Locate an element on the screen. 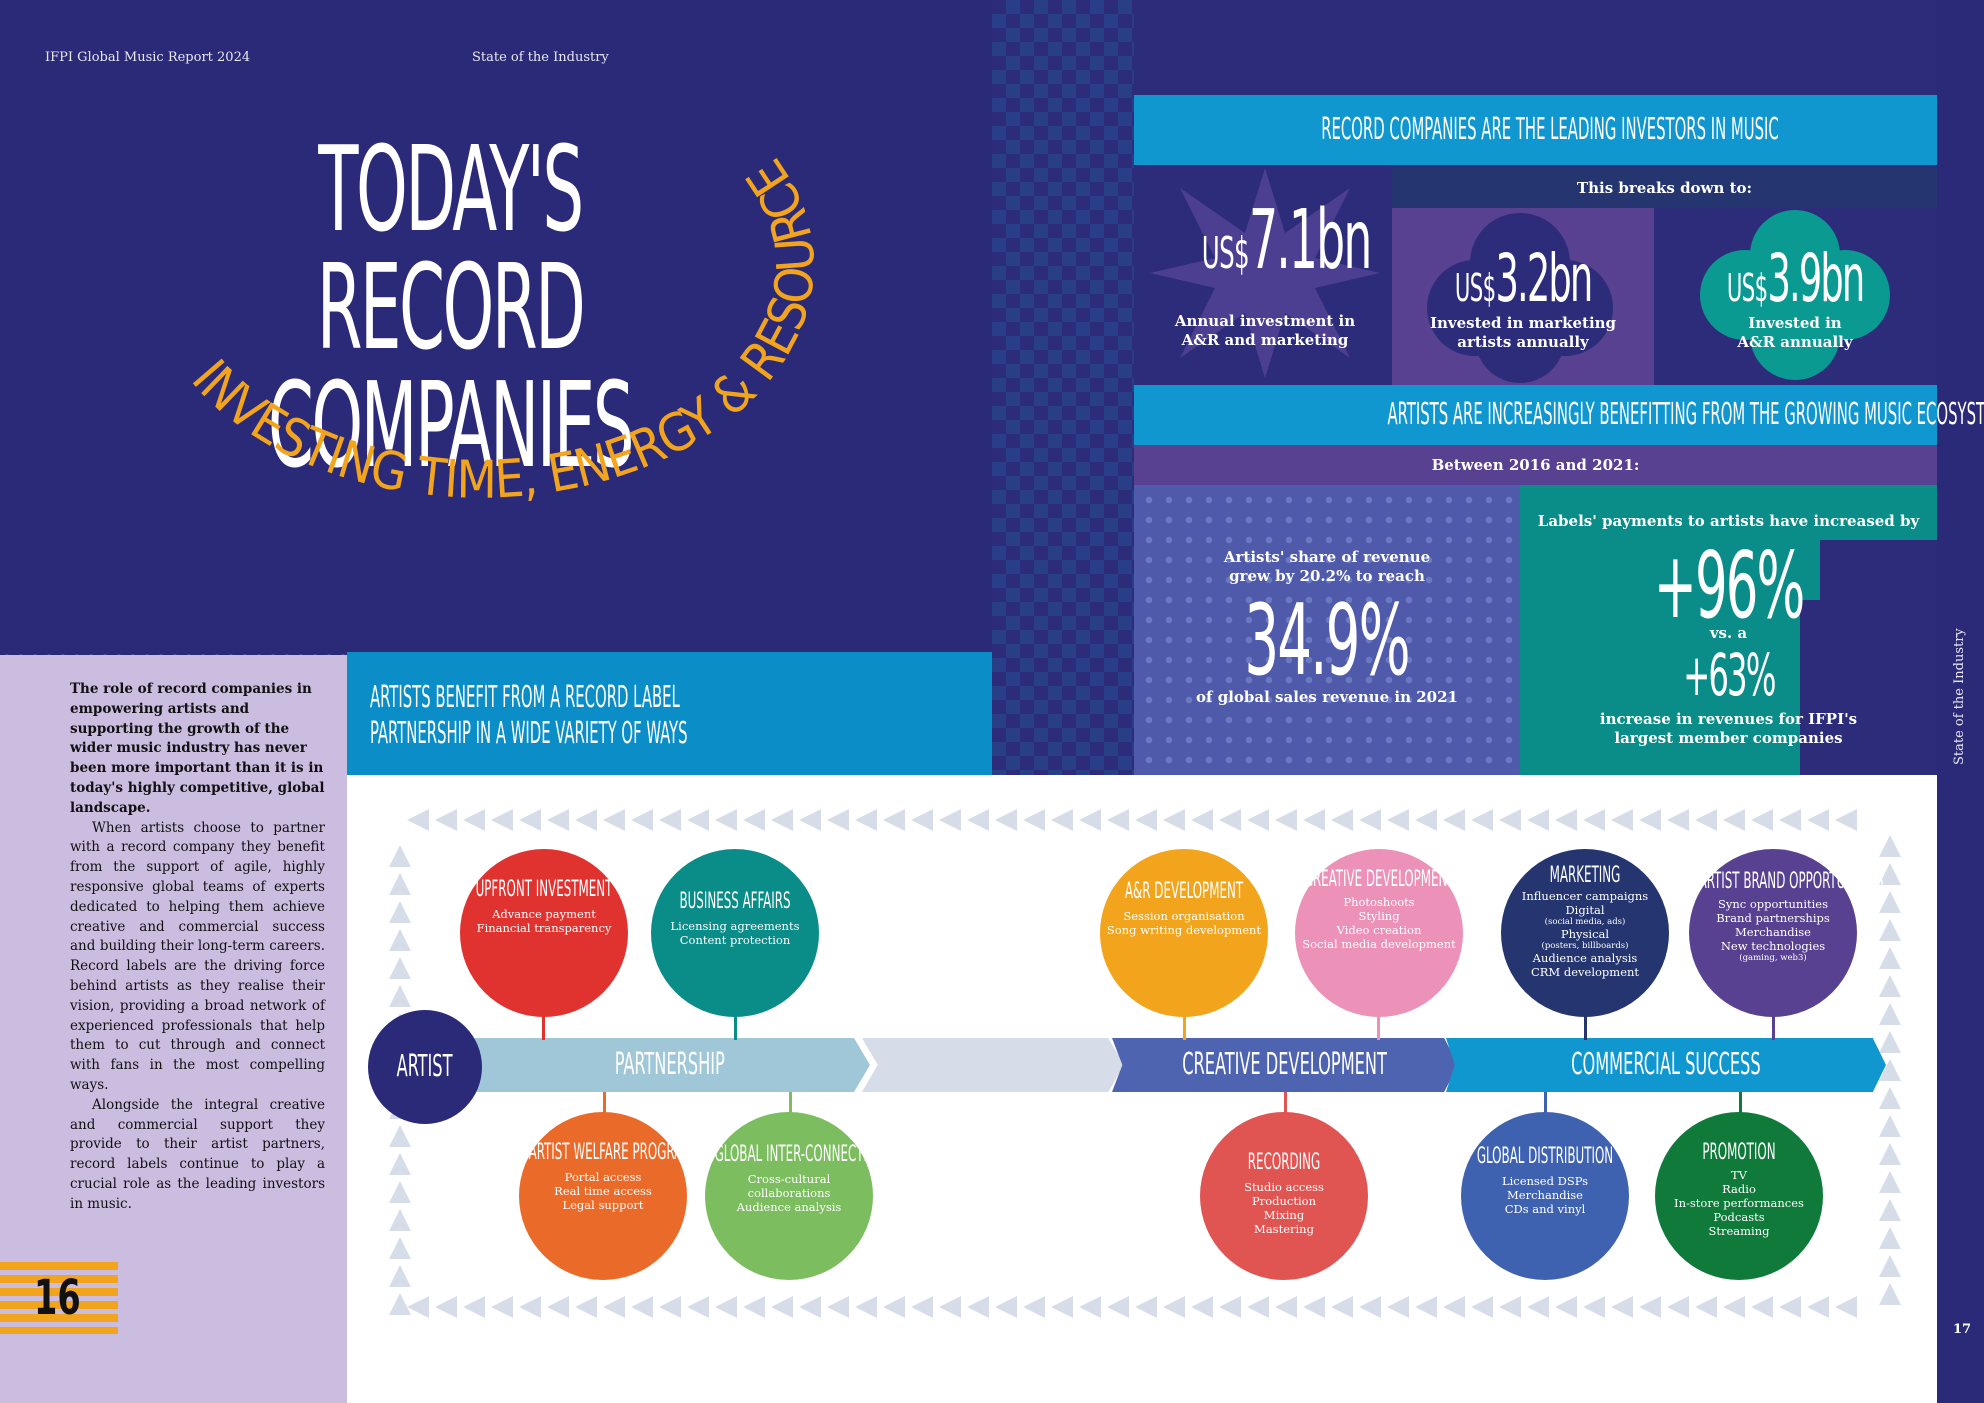 The height and width of the screenshot is (1403, 1984). stem-distribution is located at coordinates (1545, 1104).